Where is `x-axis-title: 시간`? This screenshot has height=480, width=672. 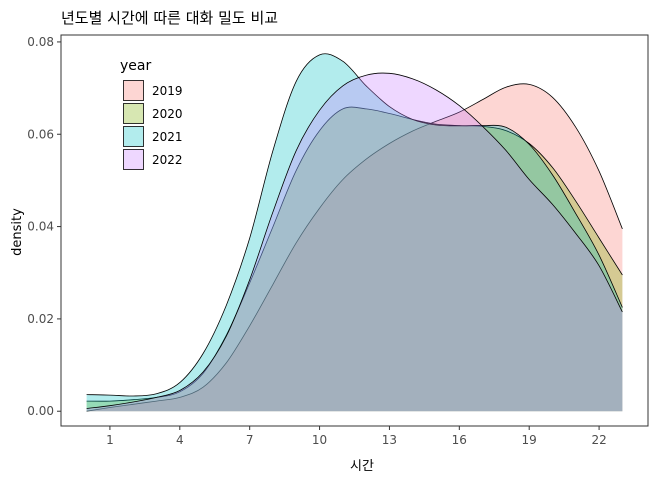
x-axis-title: 시간 is located at coordinates (362, 466).